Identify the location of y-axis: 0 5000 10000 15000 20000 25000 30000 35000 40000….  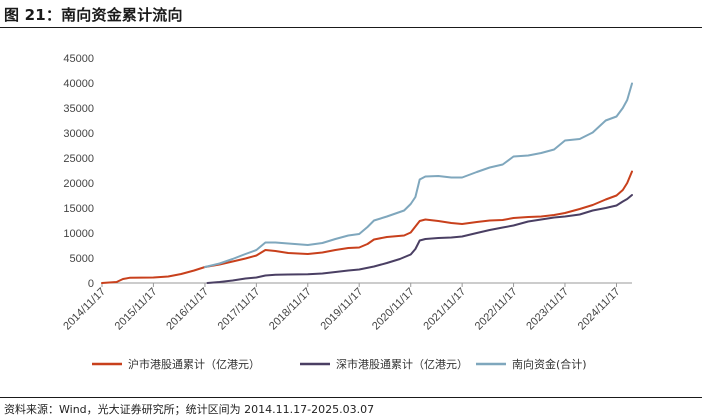
(78, 171).